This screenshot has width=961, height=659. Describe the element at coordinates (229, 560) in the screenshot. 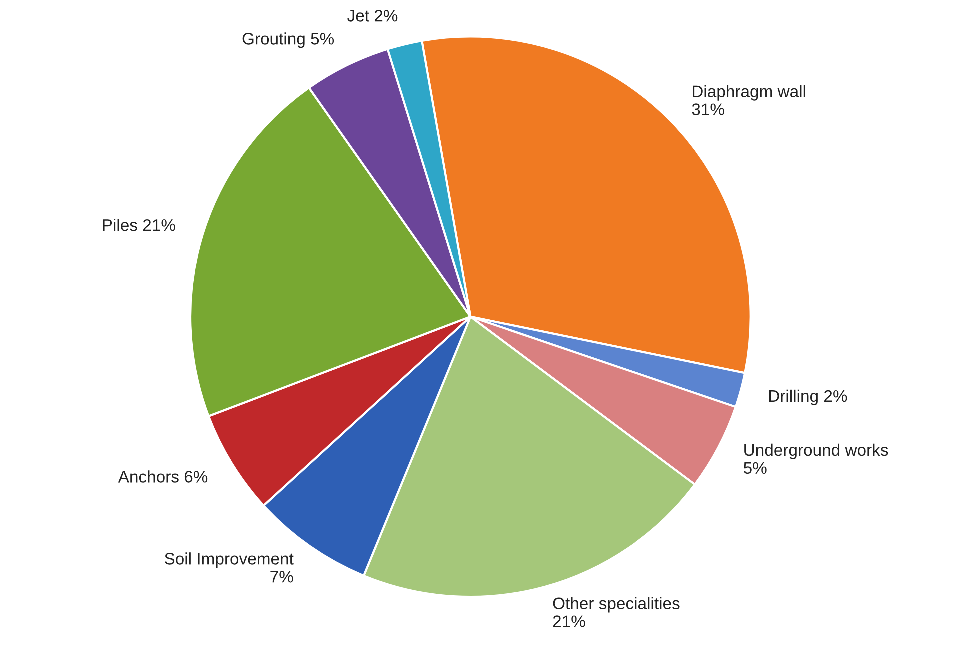

I see `slice-label: Soil Improvement` at that location.